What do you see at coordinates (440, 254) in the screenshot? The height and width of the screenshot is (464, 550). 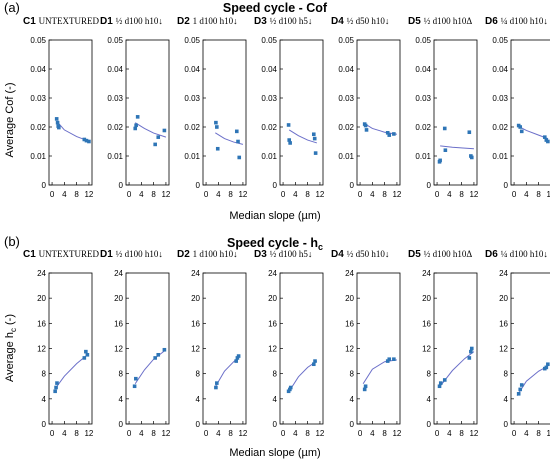 I see `subplot-header: D5 ½ d100 h10Δ` at bounding box center [440, 254].